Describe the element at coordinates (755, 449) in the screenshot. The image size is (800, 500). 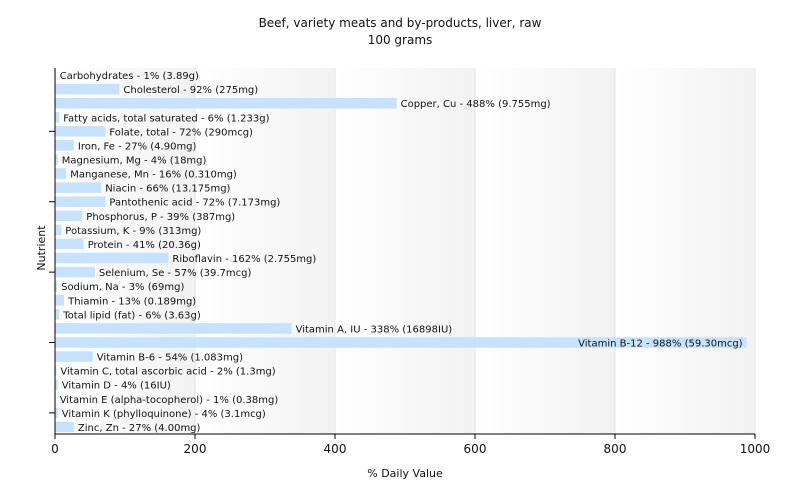
I see `x-tick-label: 1000` at that location.